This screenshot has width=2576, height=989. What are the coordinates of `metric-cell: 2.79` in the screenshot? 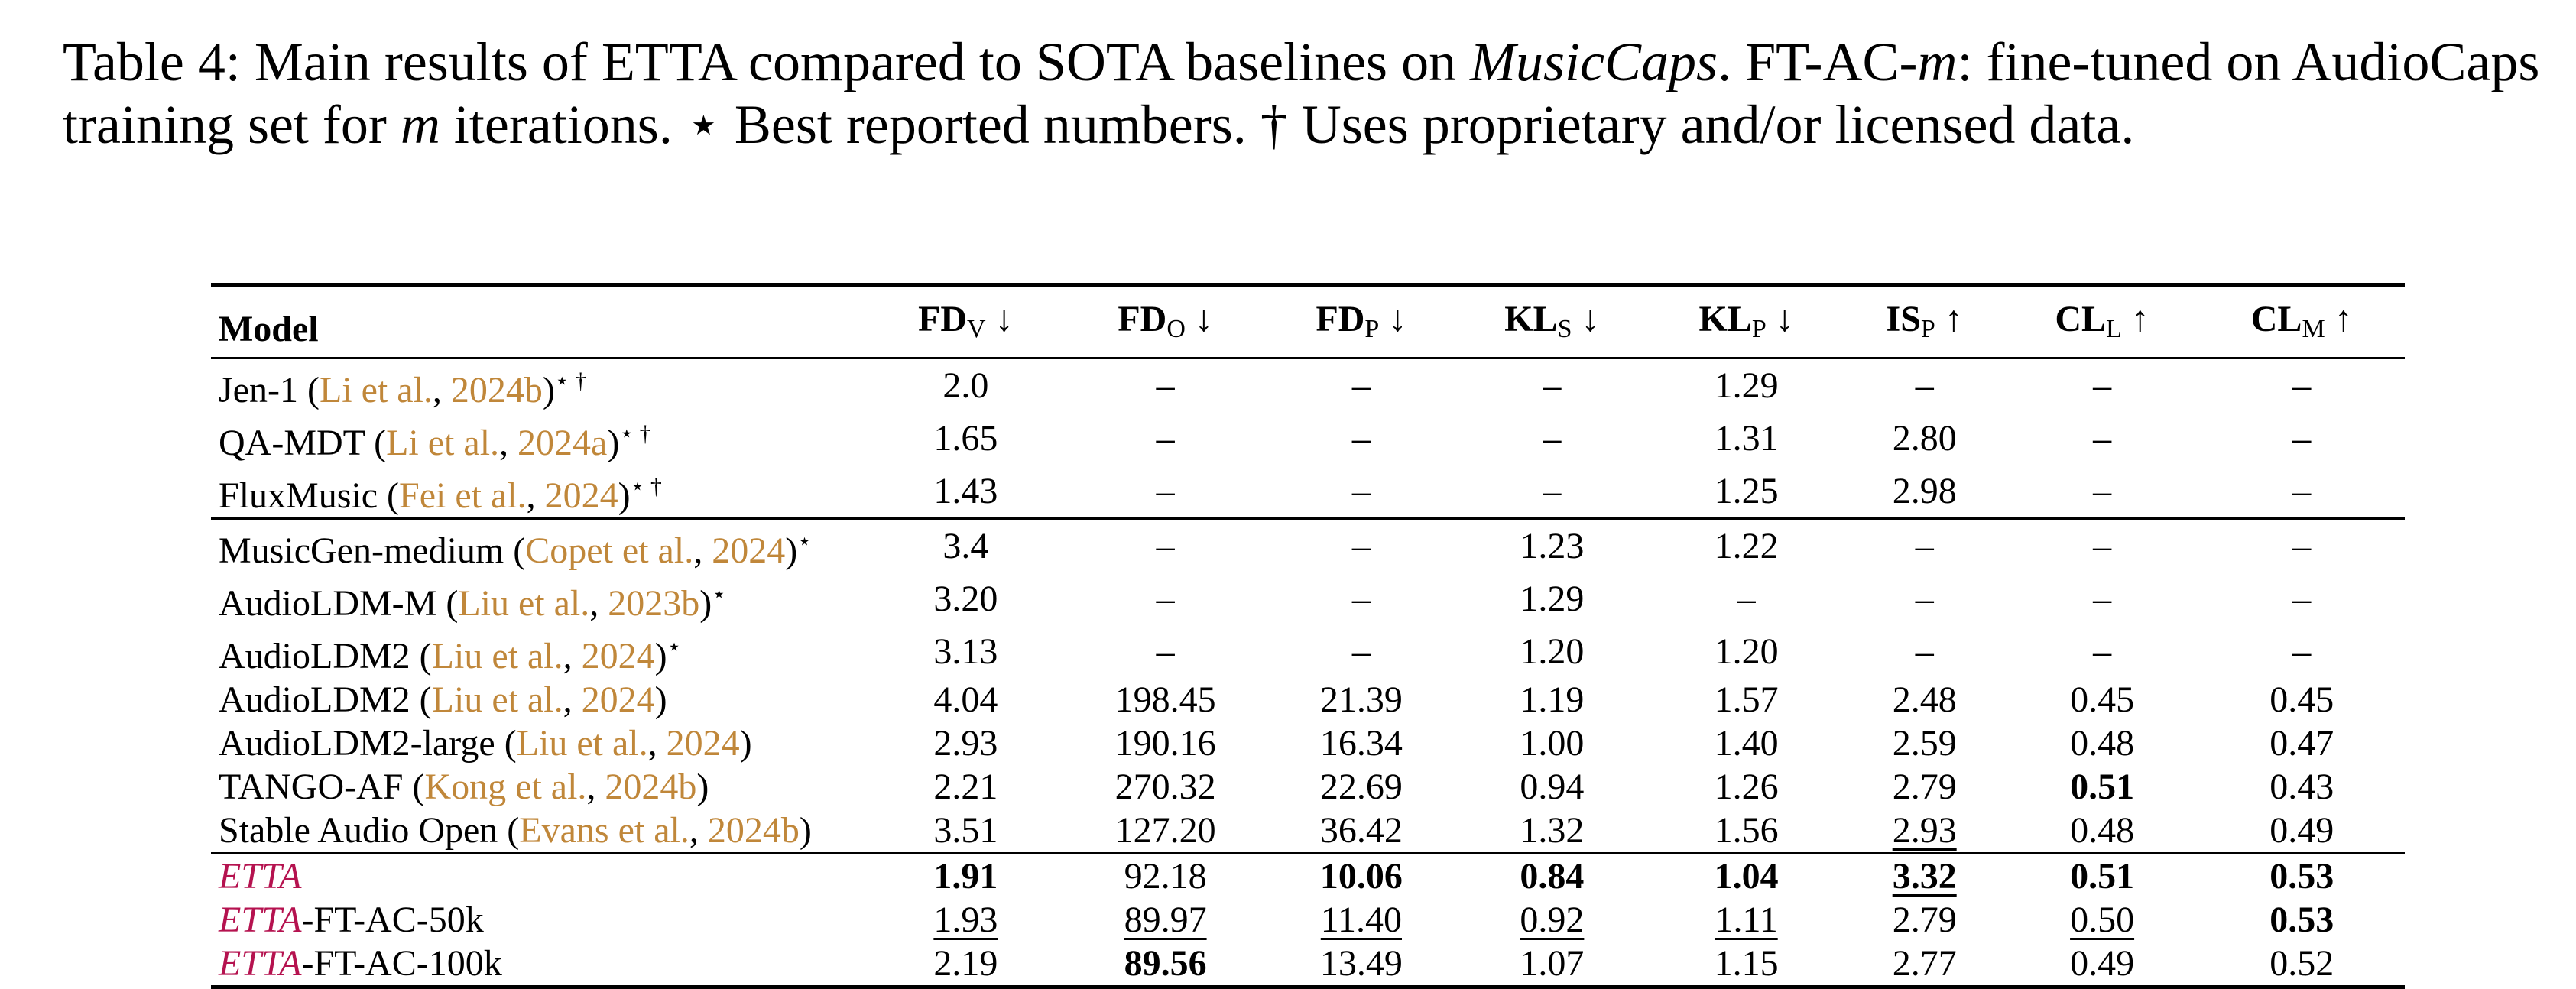 It's located at (1925, 920).